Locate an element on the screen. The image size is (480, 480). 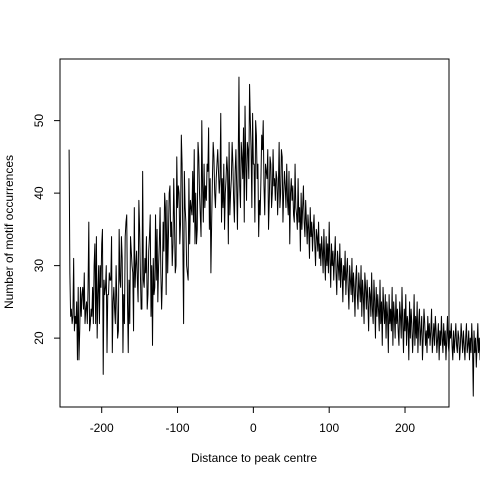
y-tick-label: 20 is located at coordinates (39, 338).